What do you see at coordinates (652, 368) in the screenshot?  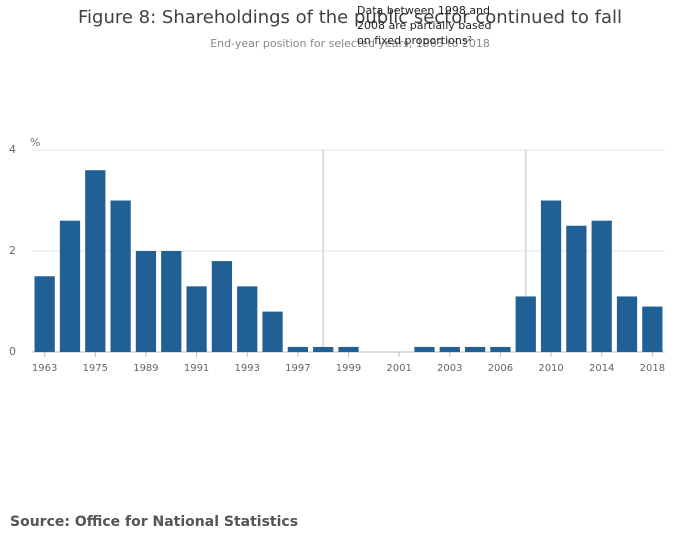 I see `x-tick-label: 2018` at bounding box center [652, 368].